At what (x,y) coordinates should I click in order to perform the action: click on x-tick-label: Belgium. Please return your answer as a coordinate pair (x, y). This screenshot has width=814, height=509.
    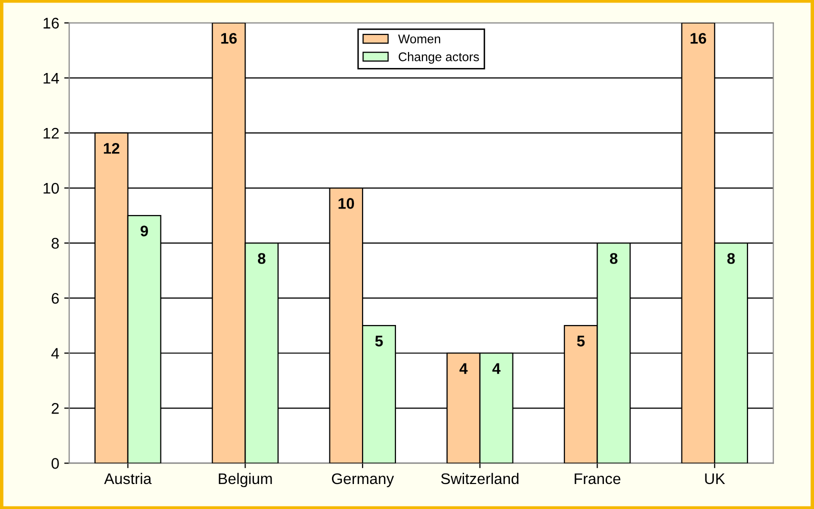
    Looking at the image, I should click on (245, 480).